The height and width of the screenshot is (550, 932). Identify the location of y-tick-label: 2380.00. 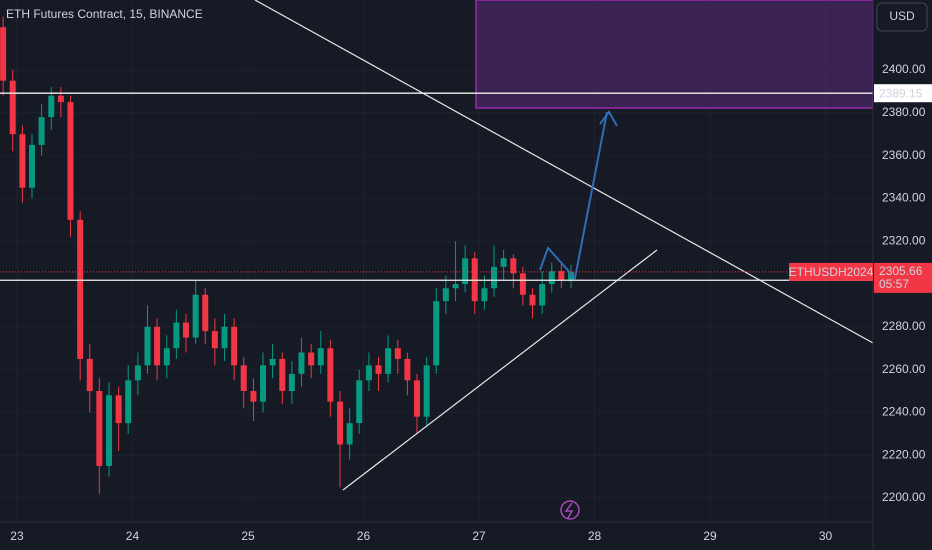
(904, 112).